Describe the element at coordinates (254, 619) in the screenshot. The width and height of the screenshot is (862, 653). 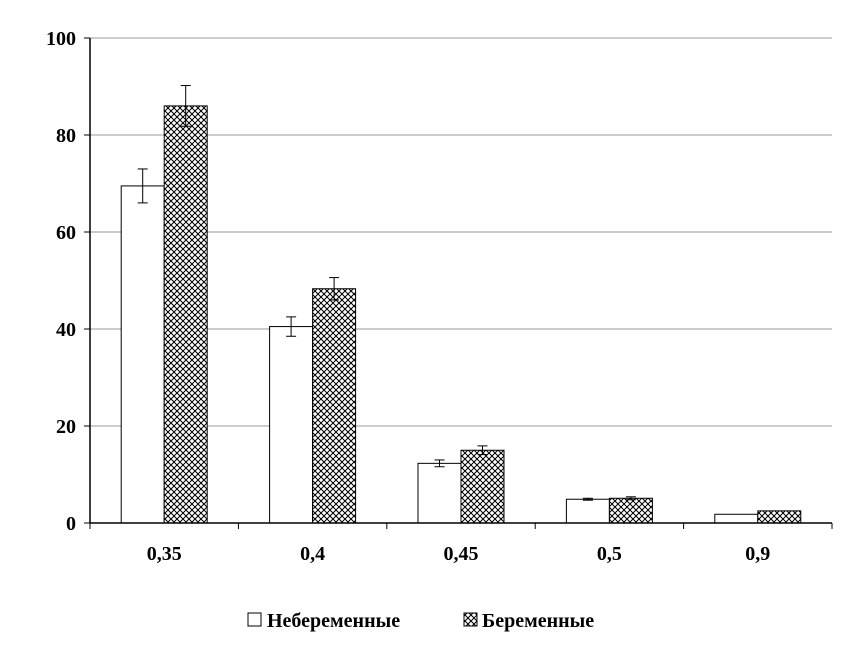
I see `legend-swatch-nonpregnant` at that location.